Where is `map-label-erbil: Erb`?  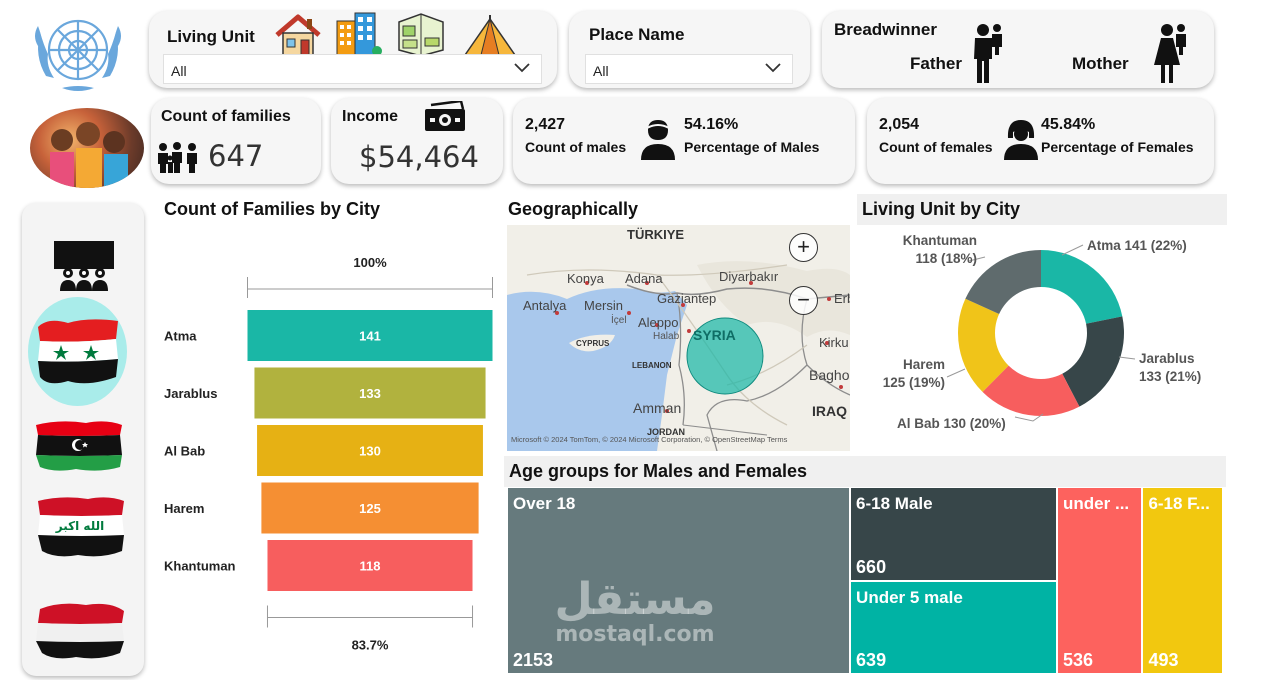 map-label-erbil: Erb is located at coordinates (842, 298).